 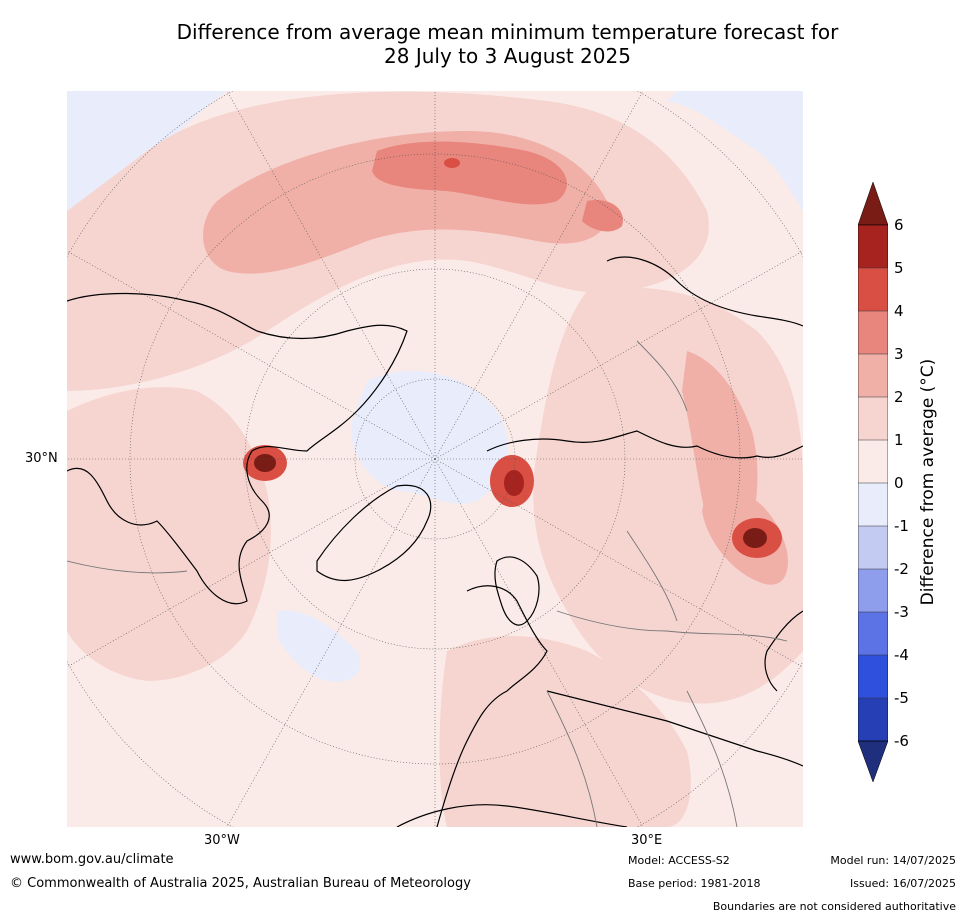 I want to click on colorbar-tick-label: -2, so click(x=901, y=569).